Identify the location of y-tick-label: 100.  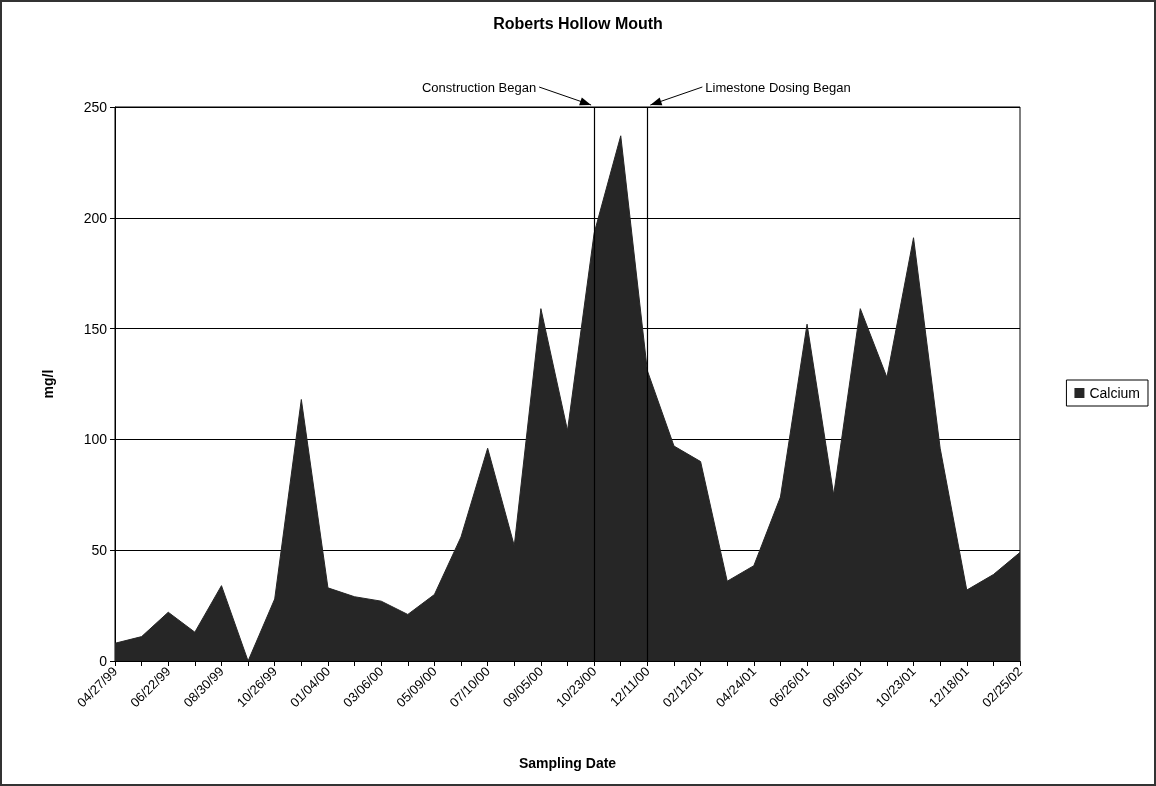
(95, 439).